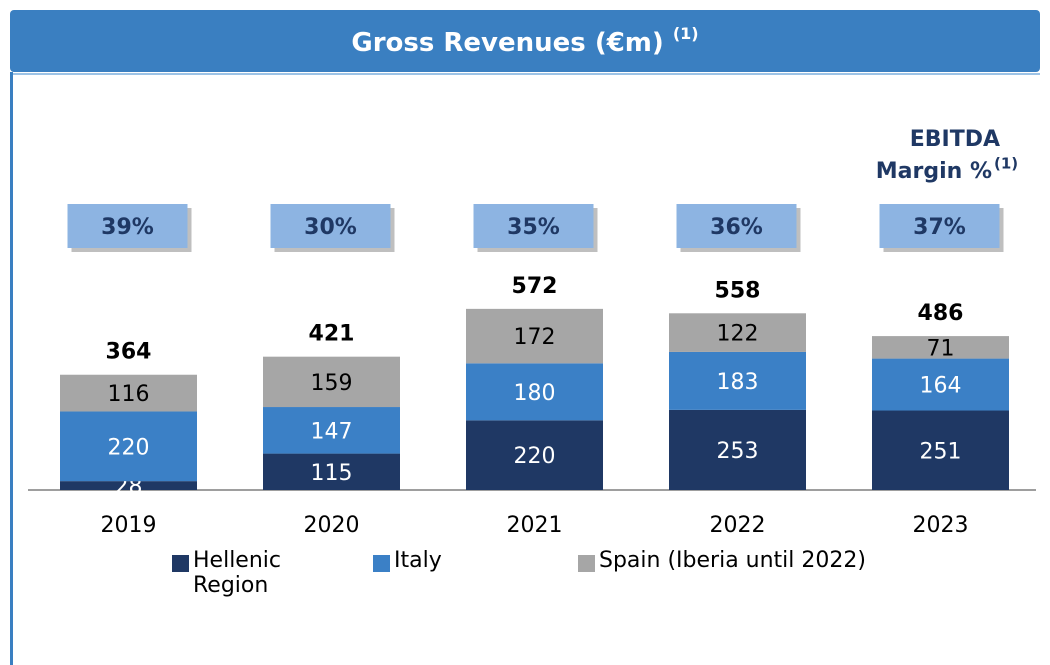 The width and height of the screenshot is (1050, 665). Describe the element at coordinates (507, 43) in the screenshot. I see `title-text: Gross Revenues (€m)` at that location.